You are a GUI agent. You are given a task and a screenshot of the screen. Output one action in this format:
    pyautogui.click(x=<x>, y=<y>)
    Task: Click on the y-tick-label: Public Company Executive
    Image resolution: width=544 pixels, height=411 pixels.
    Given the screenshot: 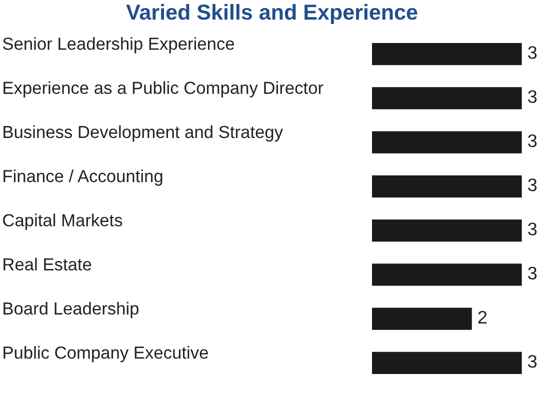 What is the action you would take?
    pyautogui.click(x=106, y=354)
    